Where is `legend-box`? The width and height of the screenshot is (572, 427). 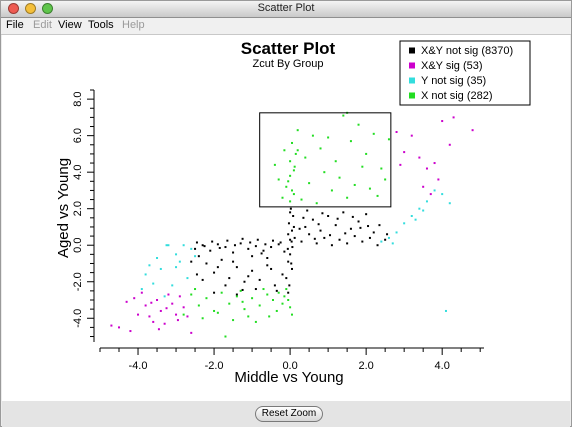 legend-box is located at coordinates (465, 73).